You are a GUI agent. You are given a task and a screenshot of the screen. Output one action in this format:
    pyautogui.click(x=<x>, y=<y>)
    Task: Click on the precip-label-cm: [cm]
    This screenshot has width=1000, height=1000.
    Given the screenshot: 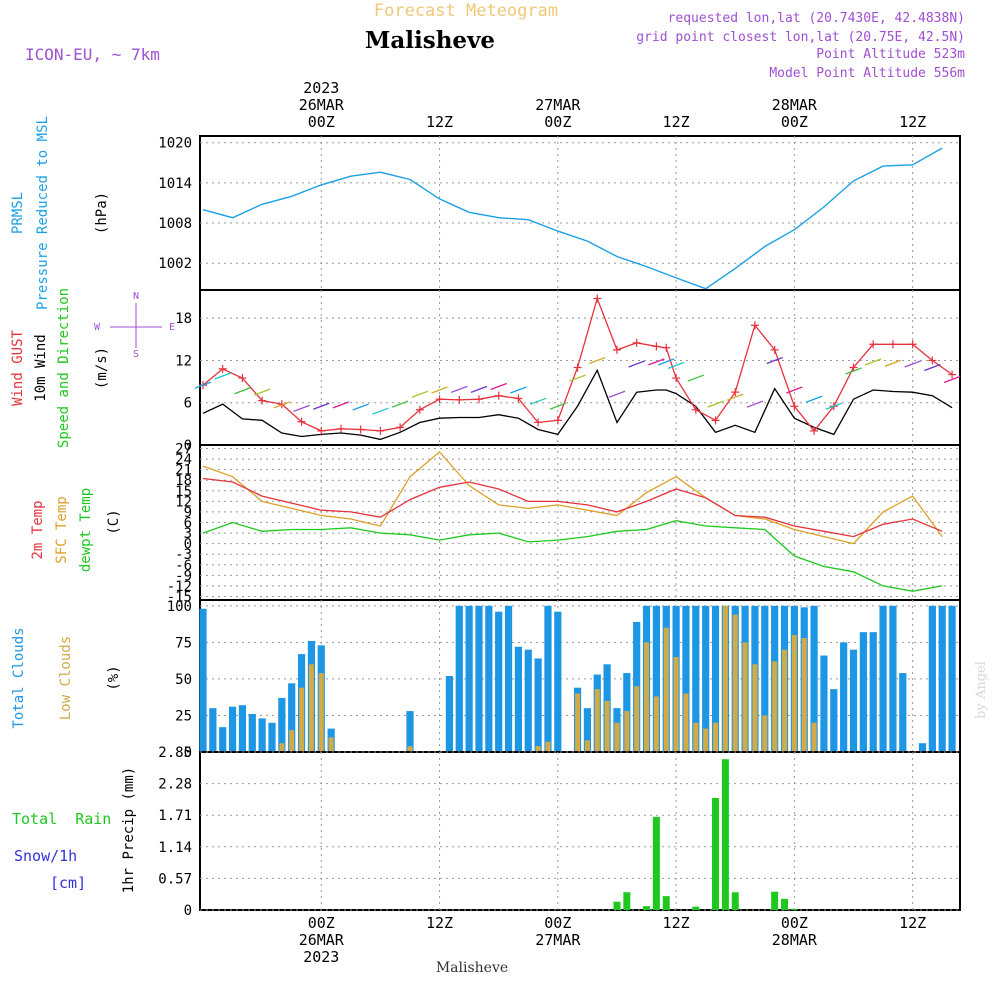 What is the action you would take?
    pyautogui.click(x=68, y=883)
    